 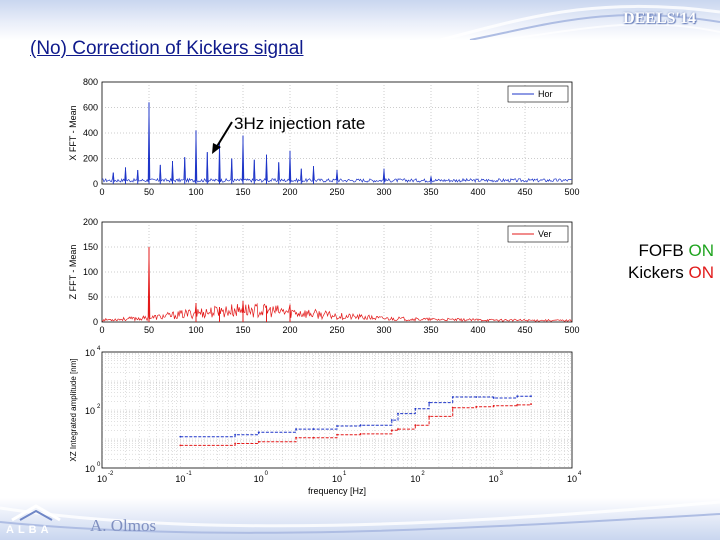 I want to click on alba-logo, so click(x=36, y=513).